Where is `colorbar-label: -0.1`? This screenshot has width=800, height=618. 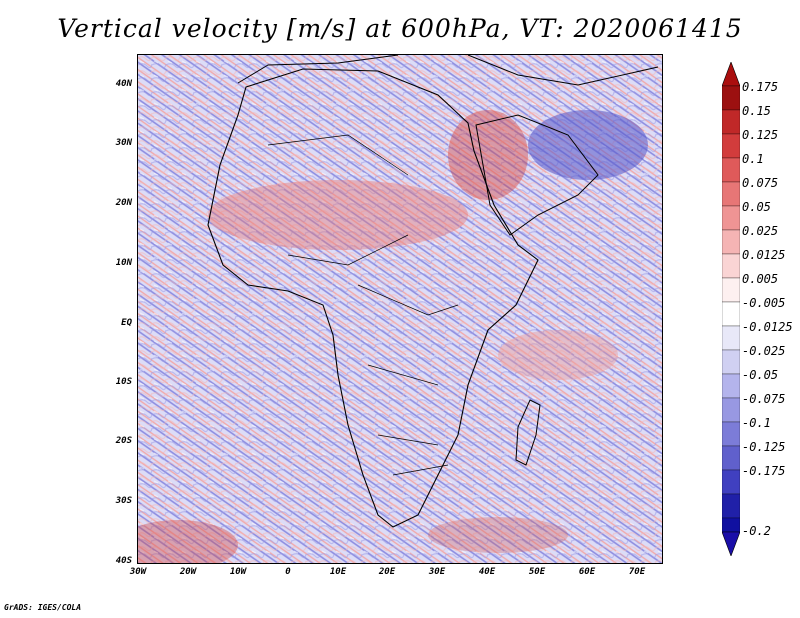
colorbar-label: -0.1 is located at coordinates (756, 423).